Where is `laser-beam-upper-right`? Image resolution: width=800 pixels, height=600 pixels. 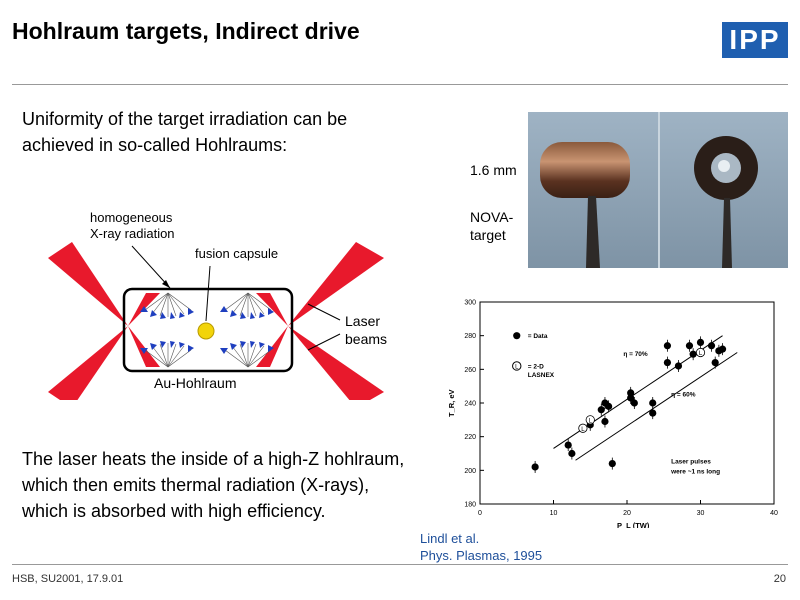
laser-beam-upper-right is located at coordinates (336, 284).